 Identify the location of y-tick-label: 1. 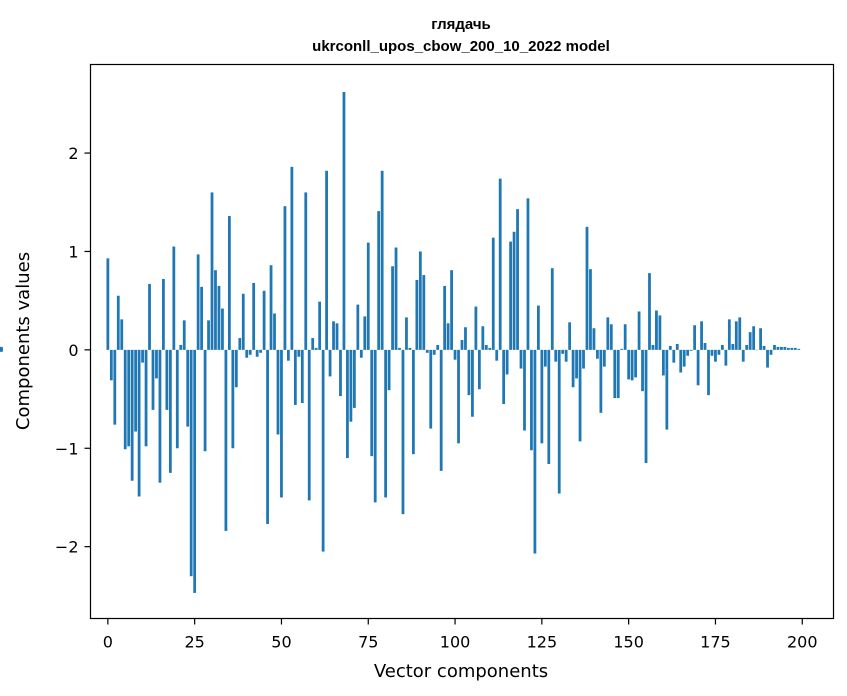
(73, 251).